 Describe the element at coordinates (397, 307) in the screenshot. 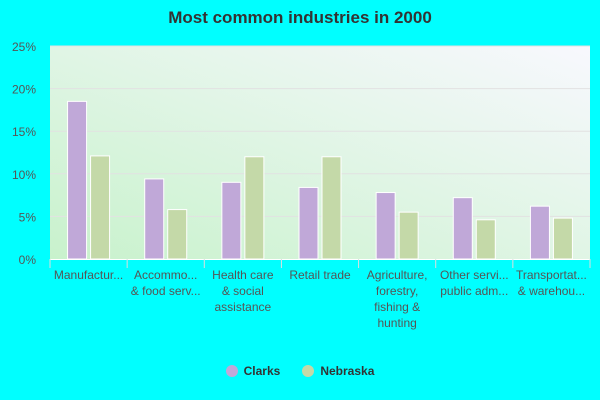

I see `x-tick-label: fishing &` at that location.